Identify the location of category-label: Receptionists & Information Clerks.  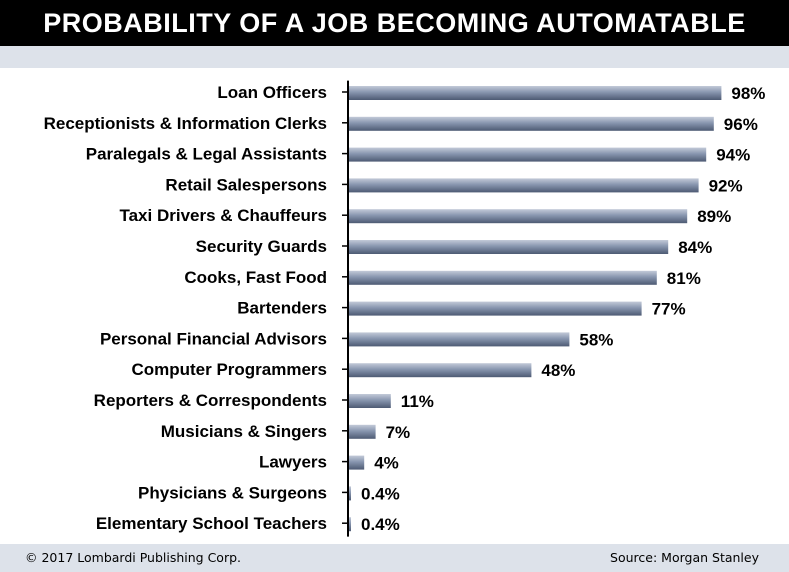
(185, 123).